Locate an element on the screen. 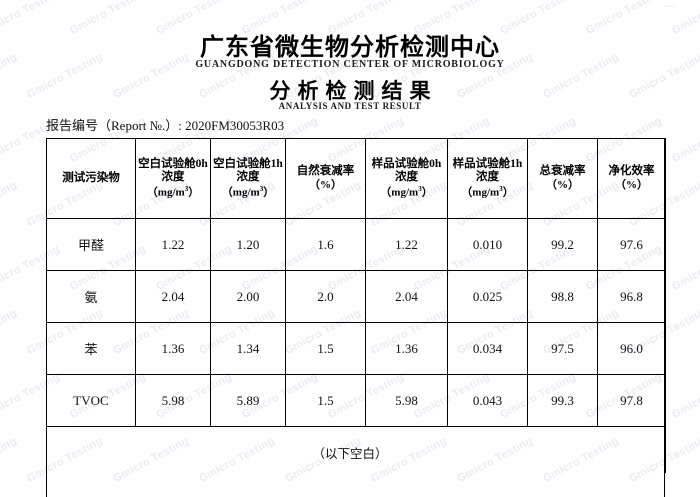 Image resolution: width=700 pixels, height=497 pixels. cell-sample_1h: 0.034 is located at coordinates (487, 348).